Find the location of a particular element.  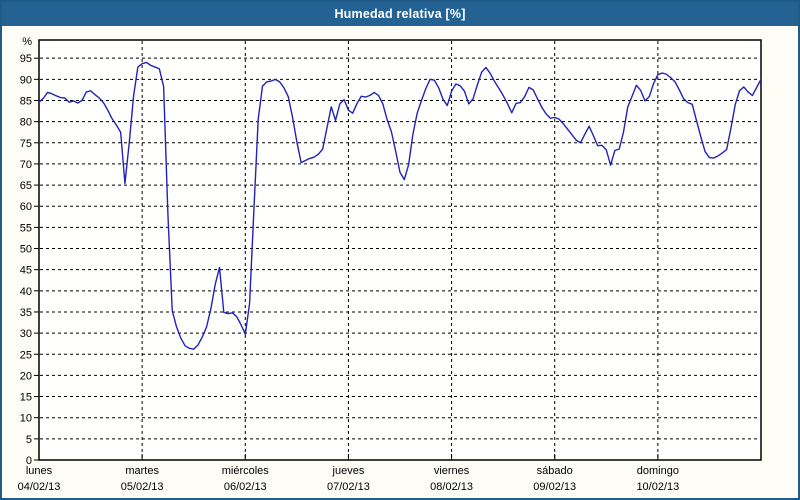

y-tick-label: 95 is located at coordinates (26, 59).